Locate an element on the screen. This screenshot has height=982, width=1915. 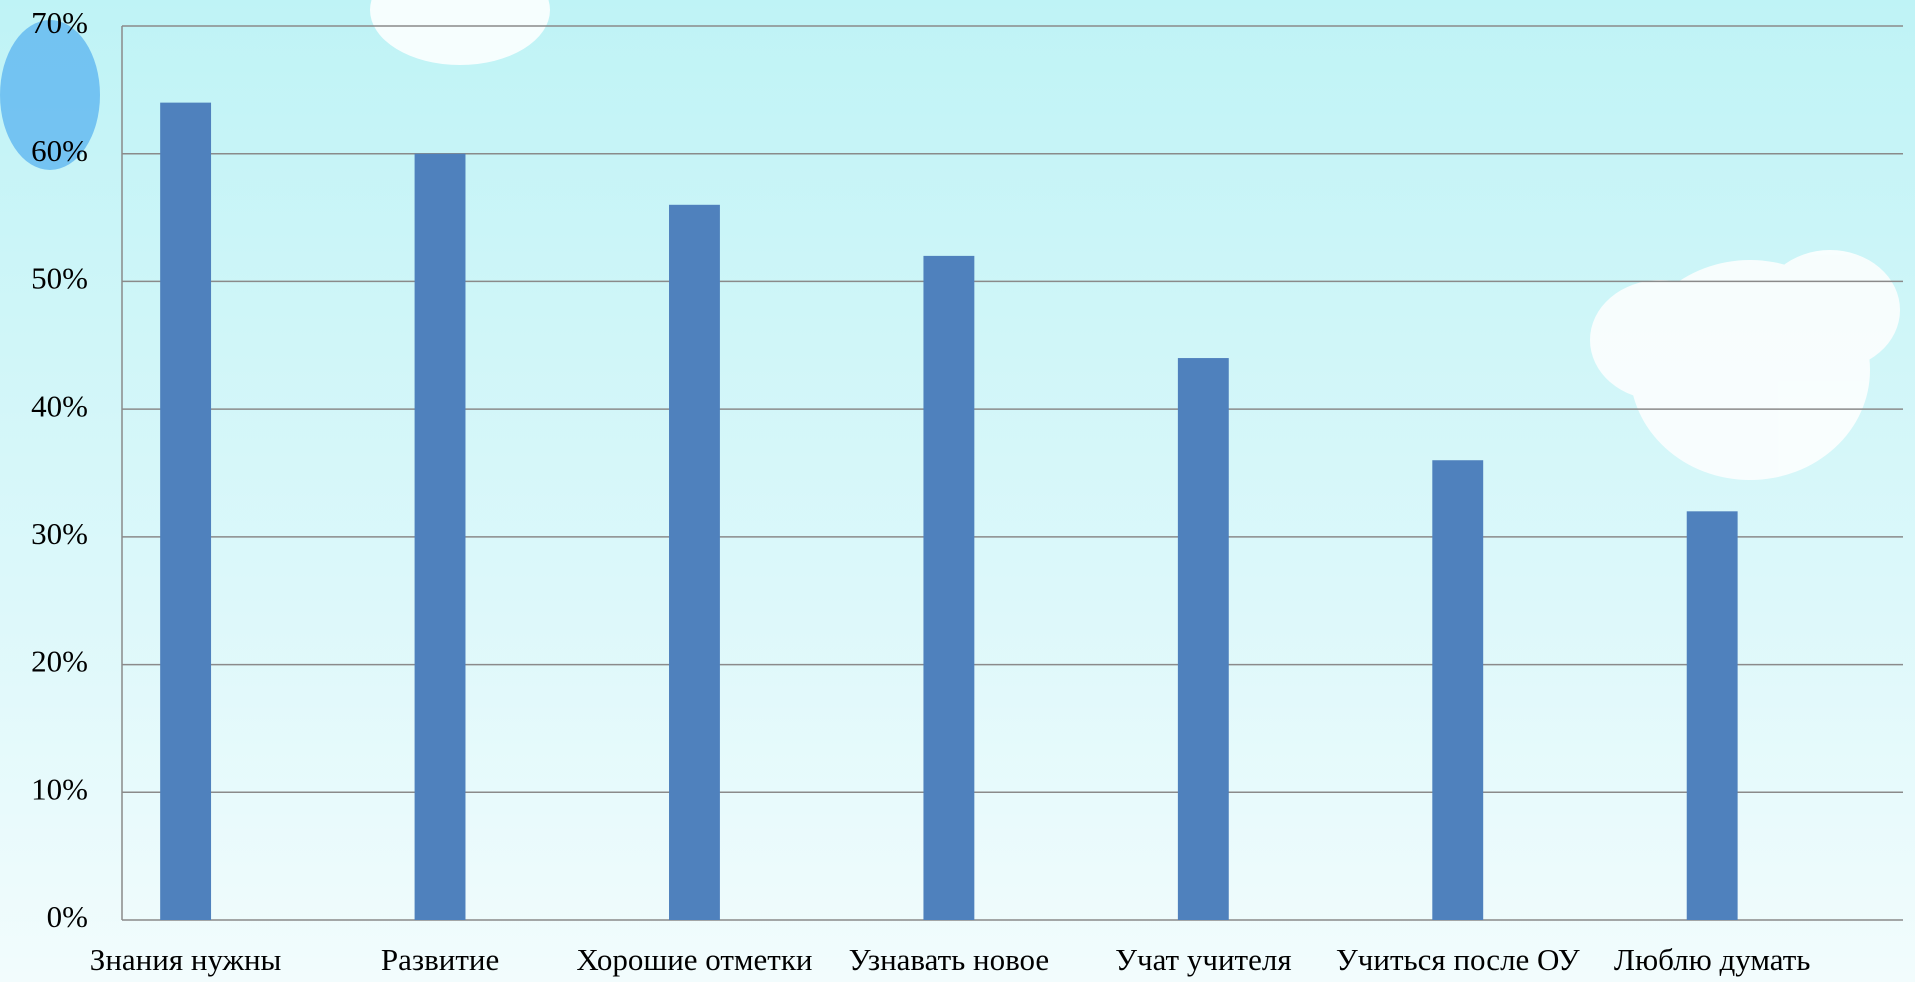
y-tick-label: 0% is located at coordinates (67, 916).